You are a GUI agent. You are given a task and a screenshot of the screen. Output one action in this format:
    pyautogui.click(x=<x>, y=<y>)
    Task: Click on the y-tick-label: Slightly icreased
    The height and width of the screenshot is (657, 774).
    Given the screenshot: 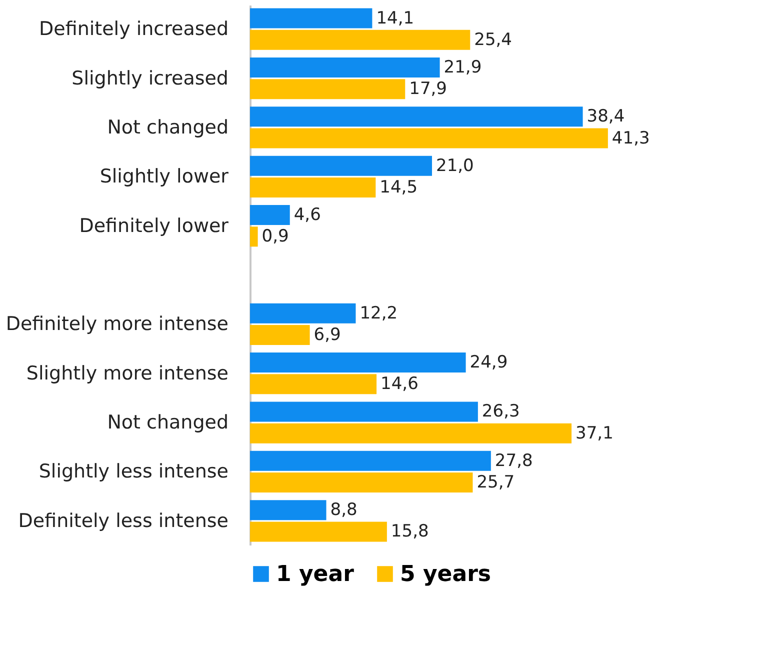 What is the action you would take?
    pyautogui.click(x=150, y=78)
    